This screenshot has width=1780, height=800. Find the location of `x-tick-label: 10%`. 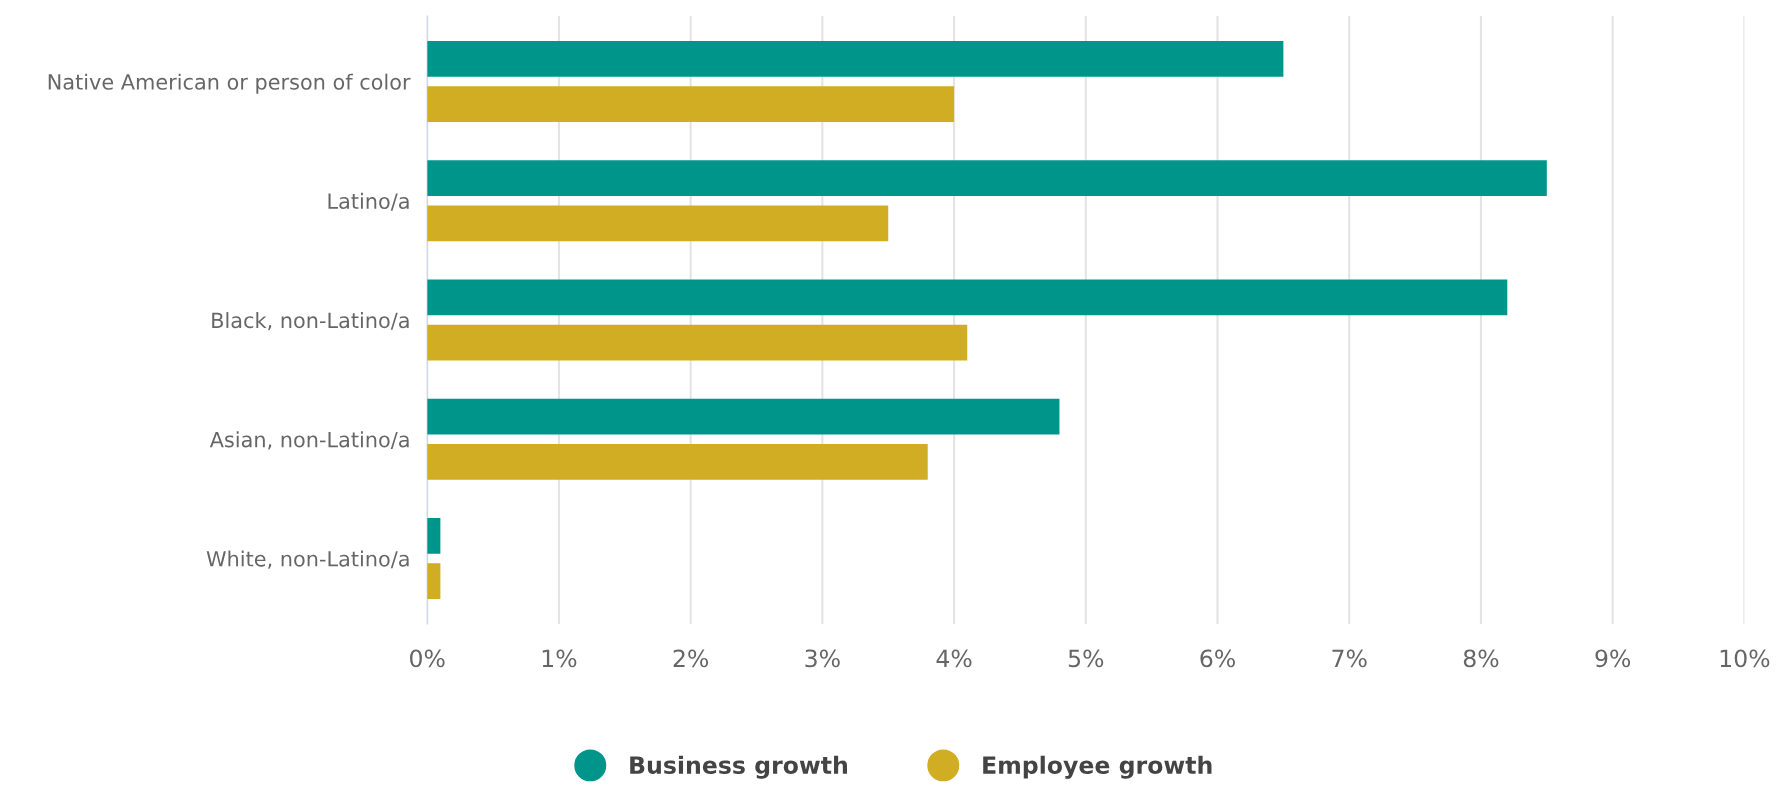

x-tick-label: 10% is located at coordinates (1745, 658).